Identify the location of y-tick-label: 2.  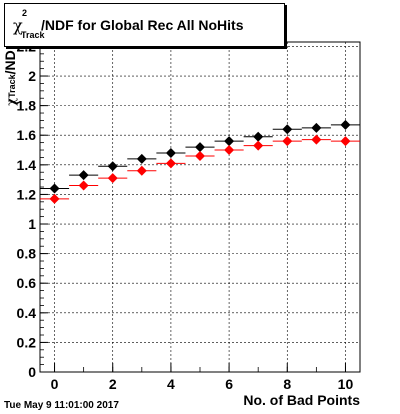
(32, 76).